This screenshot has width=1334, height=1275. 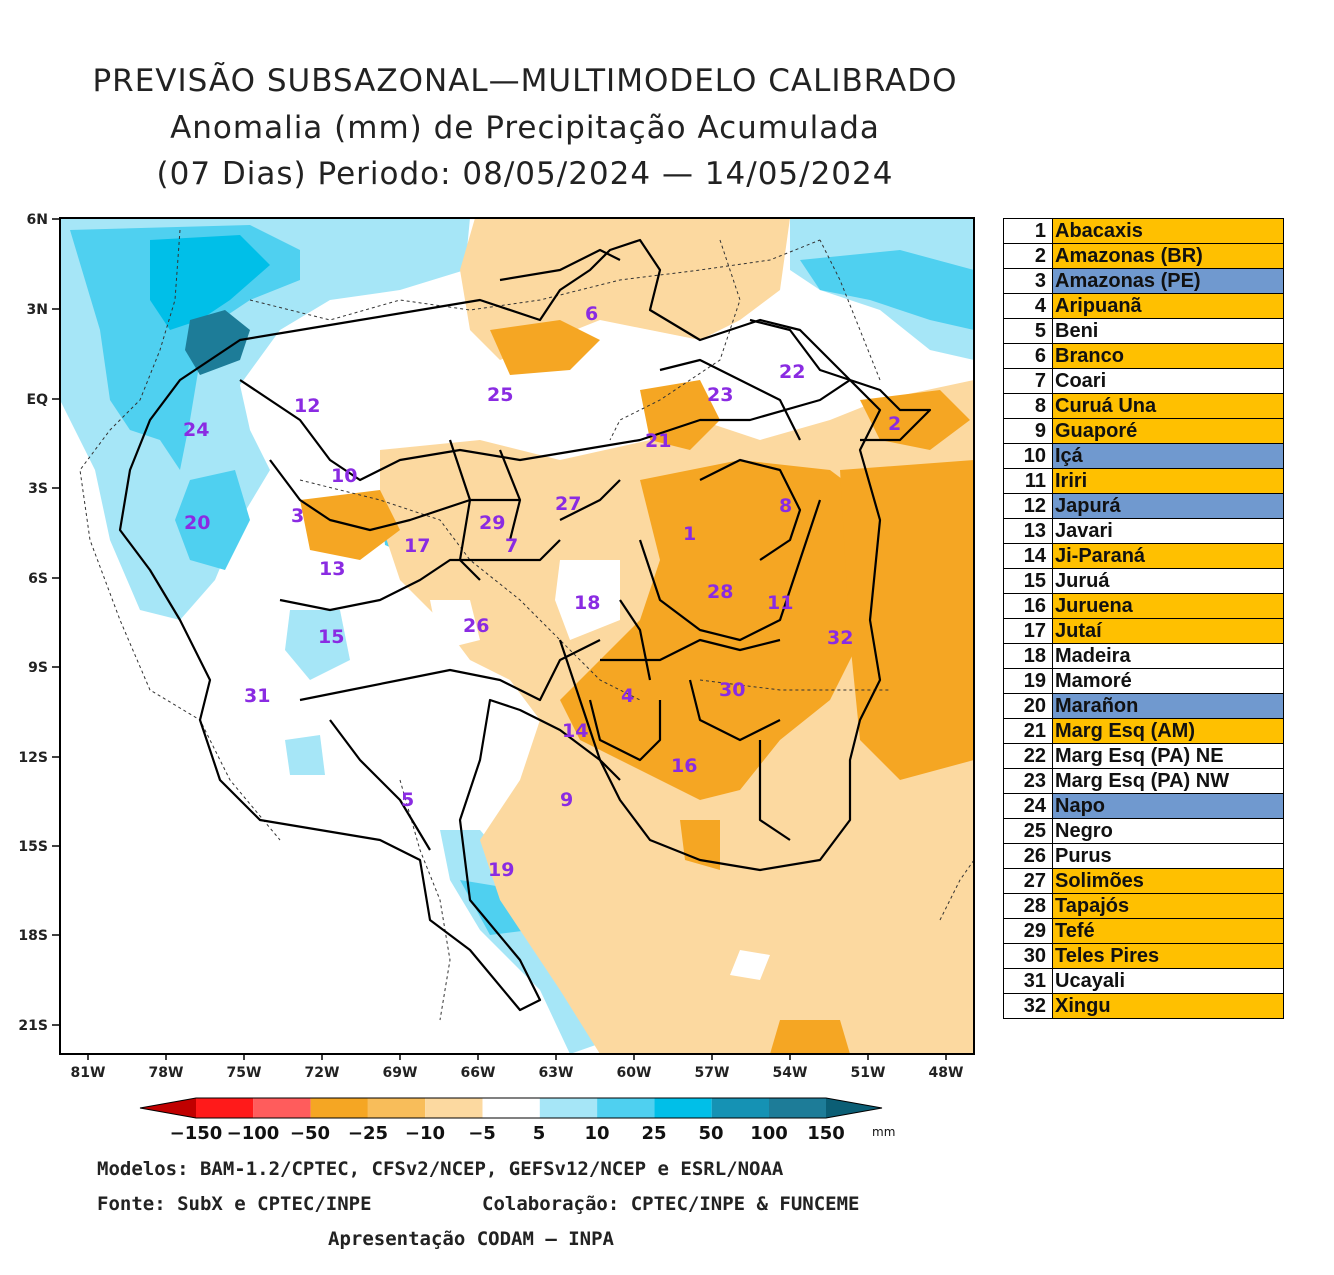 I want to click on legend-basin-name: Amazonas (BR), so click(x=1168, y=256).